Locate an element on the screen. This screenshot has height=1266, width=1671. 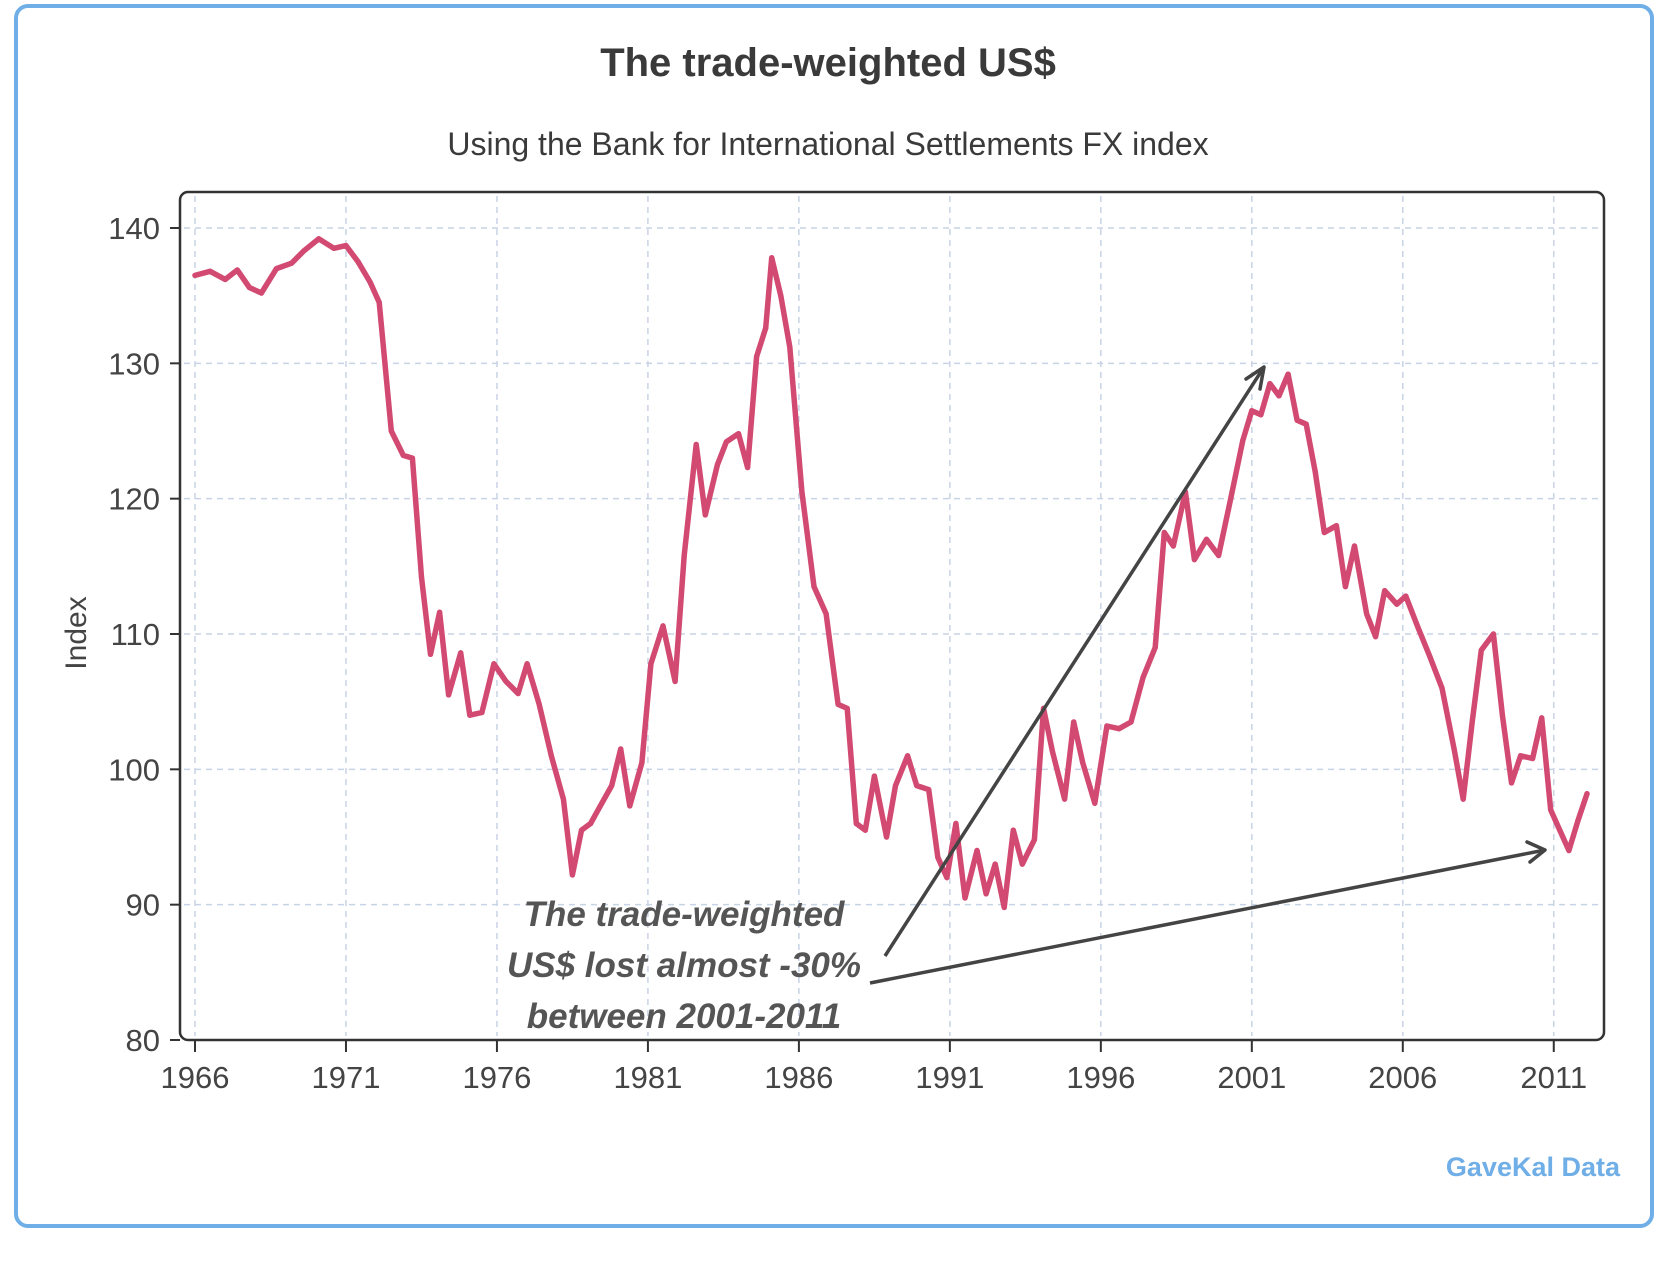
x-tick-label: 2011 is located at coordinates (1553, 1077).